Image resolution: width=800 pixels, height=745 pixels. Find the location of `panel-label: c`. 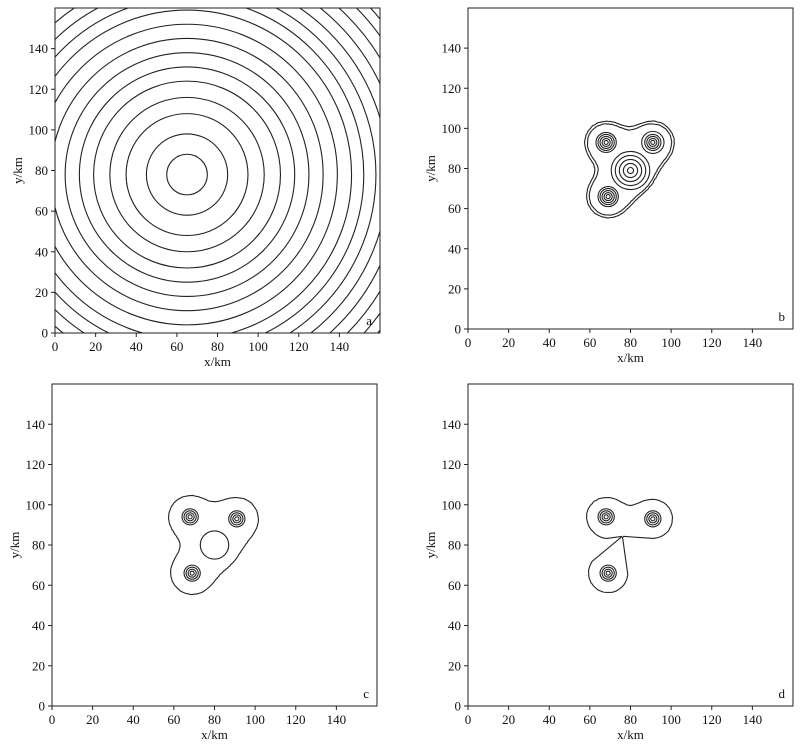

panel-label: c is located at coordinates (366, 693).